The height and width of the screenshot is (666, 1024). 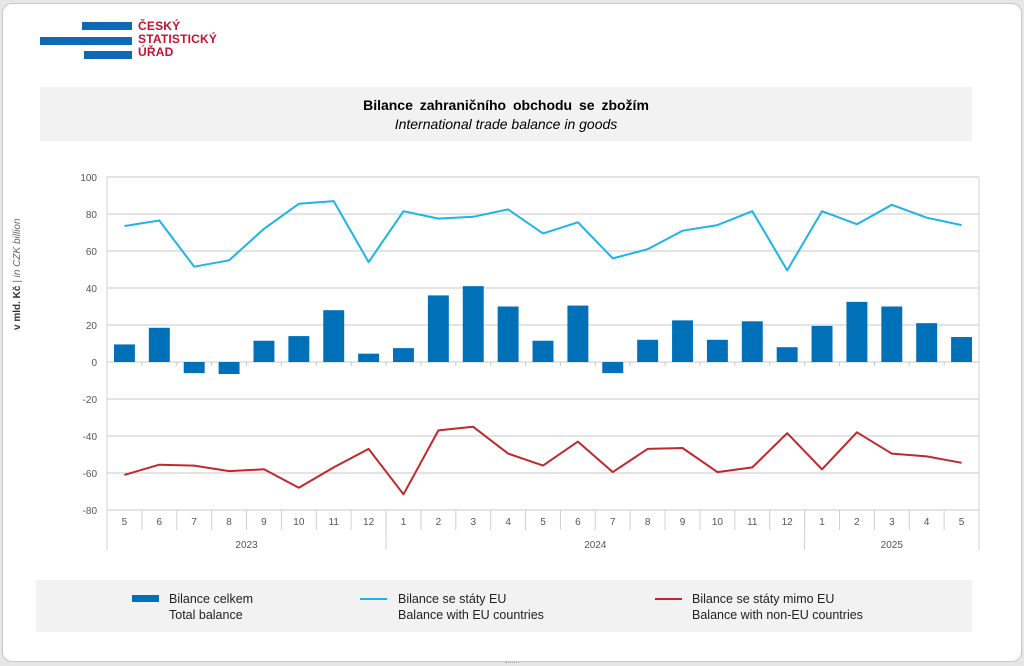 I want to click on y-tick-label: -40, so click(x=90, y=437).